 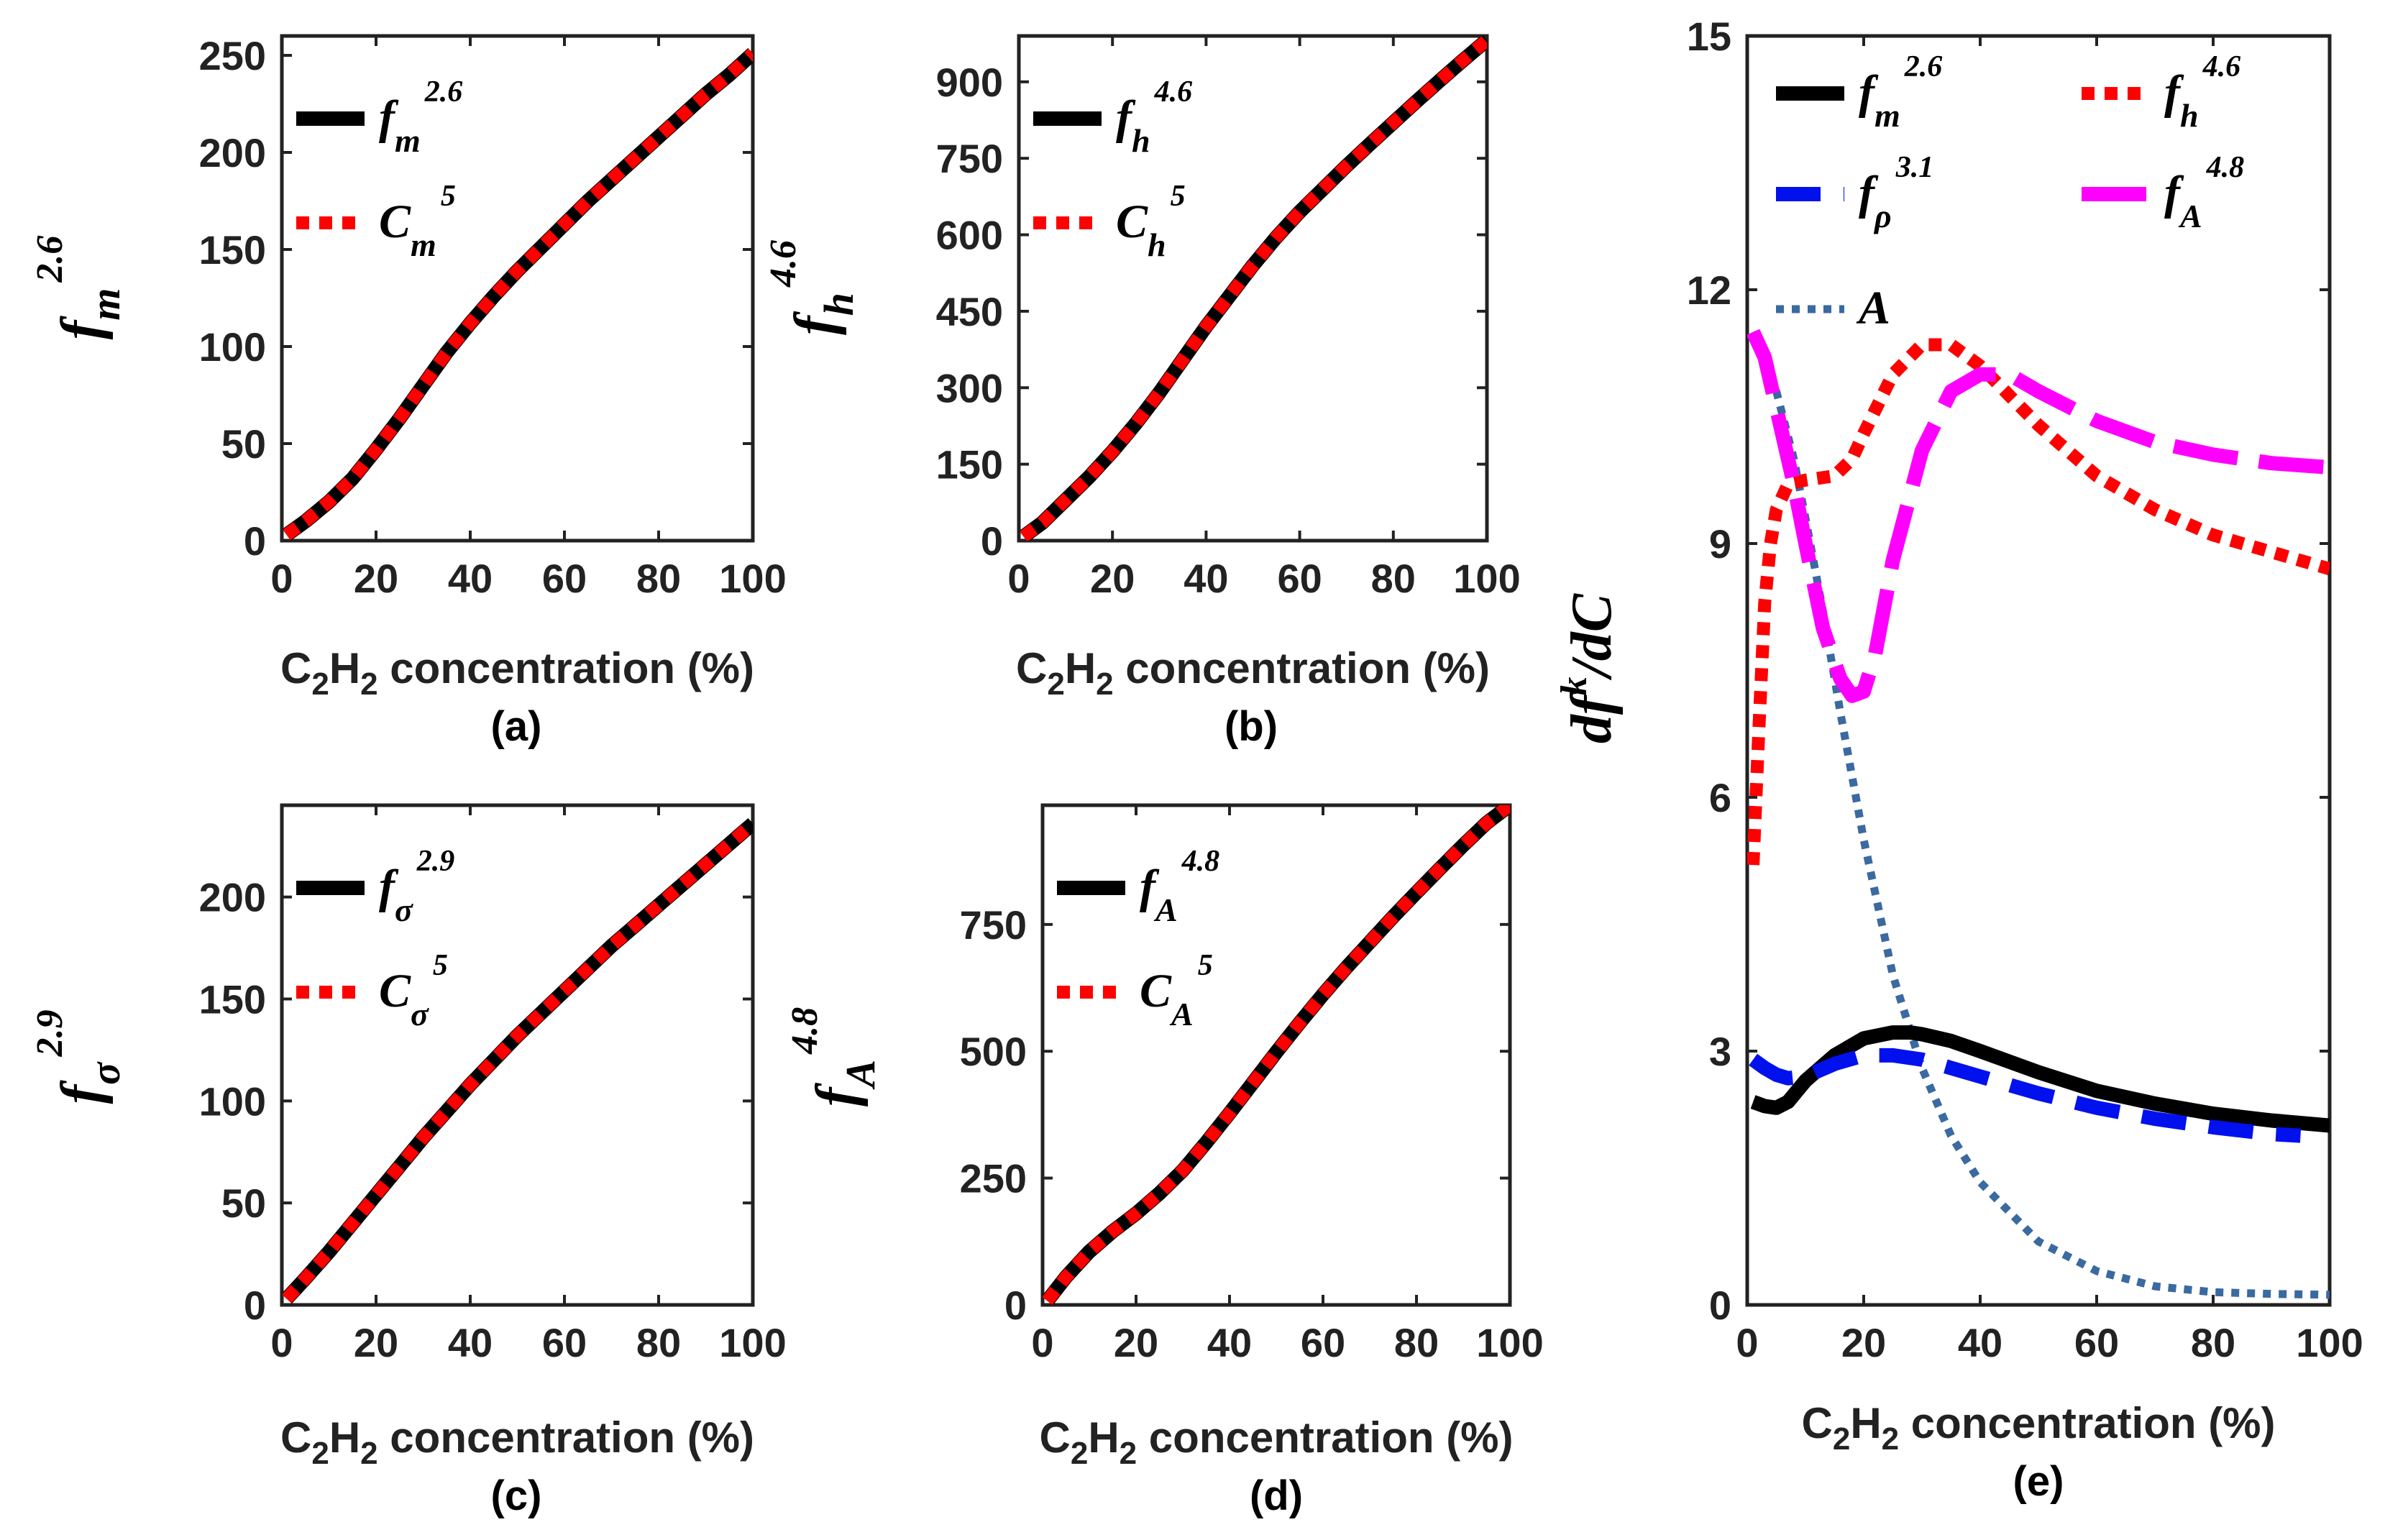 I want to click on panel-caption: (b), so click(x=1251, y=726).